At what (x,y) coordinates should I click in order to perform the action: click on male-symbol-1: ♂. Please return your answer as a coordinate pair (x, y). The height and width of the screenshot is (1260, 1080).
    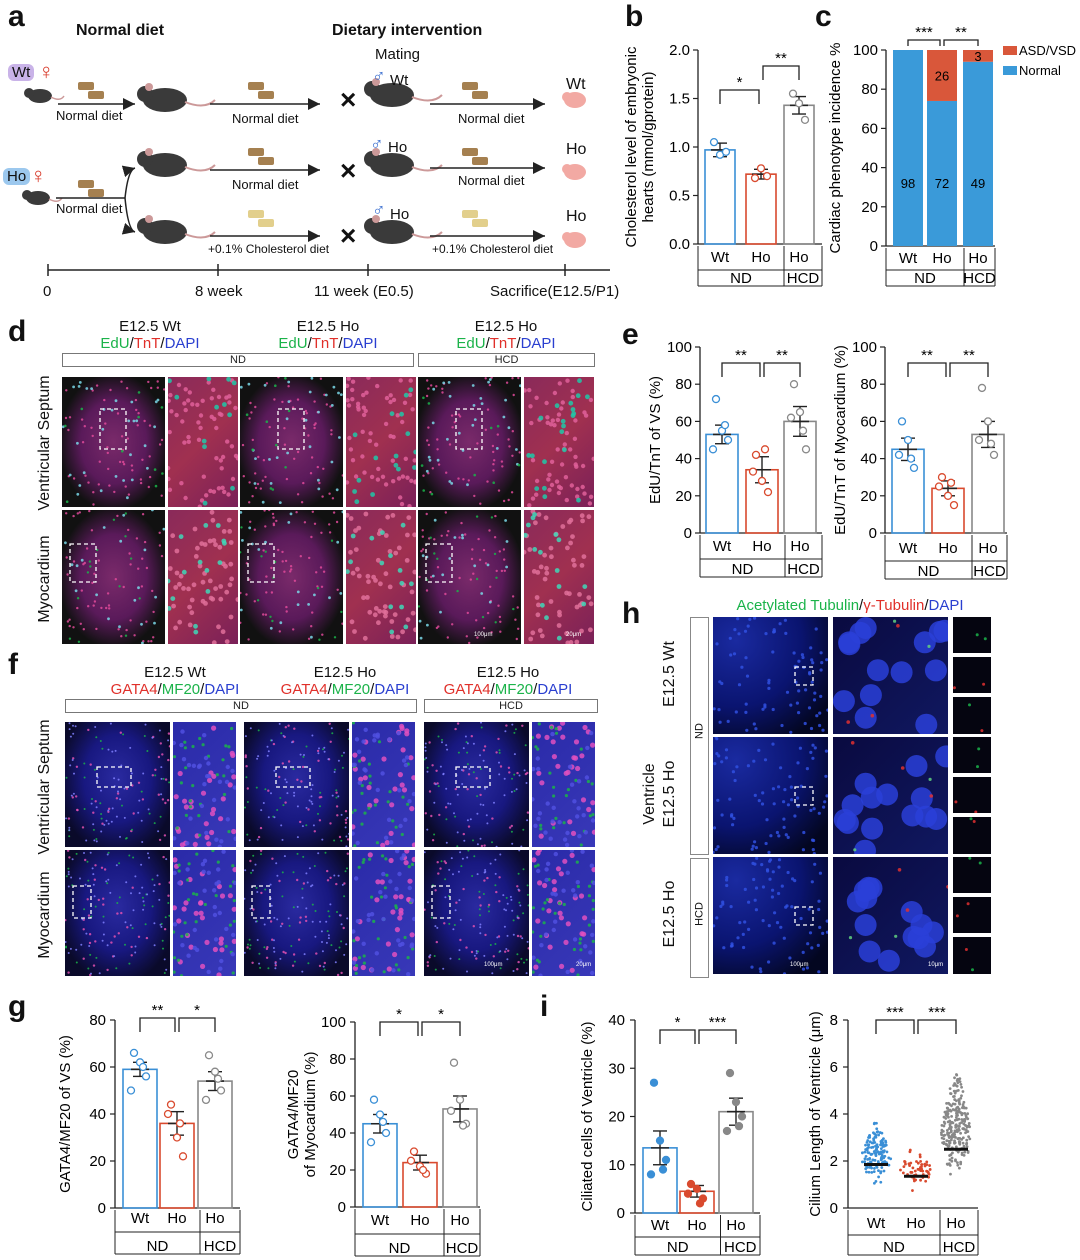
    Looking at the image, I should click on (379, 76).